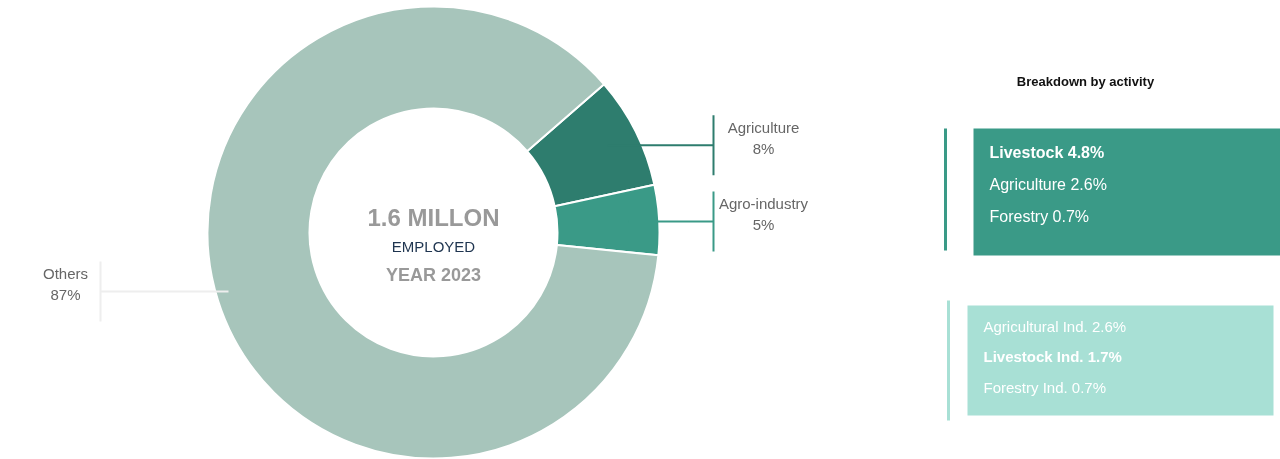  Describe the element at coordinates (763, 204) in the screenshot. I see `slice-label: Agro-industry` at that location.